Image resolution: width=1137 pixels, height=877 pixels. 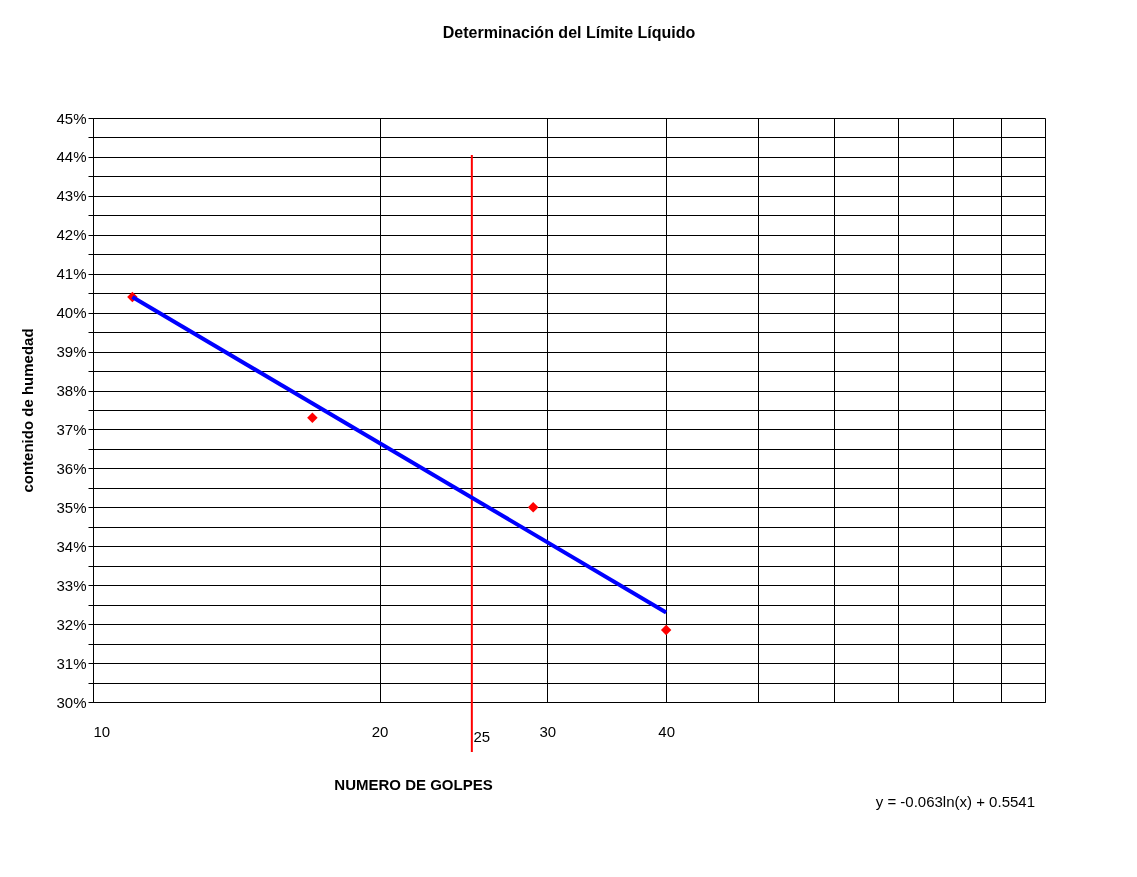 What do you see at coordinates (482, 736) in the screenshot?
I see `ref-line-label: 25` at bounding box center [482, 736].